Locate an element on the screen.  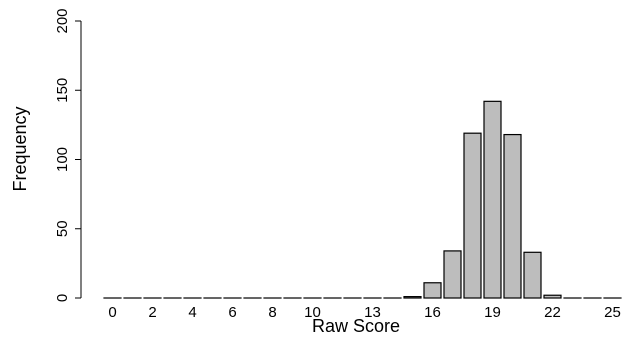
x-axis-tick-labels: 0 2 4 6 8 10 13 16 19 22 25 is located at coordinates (364, 312).